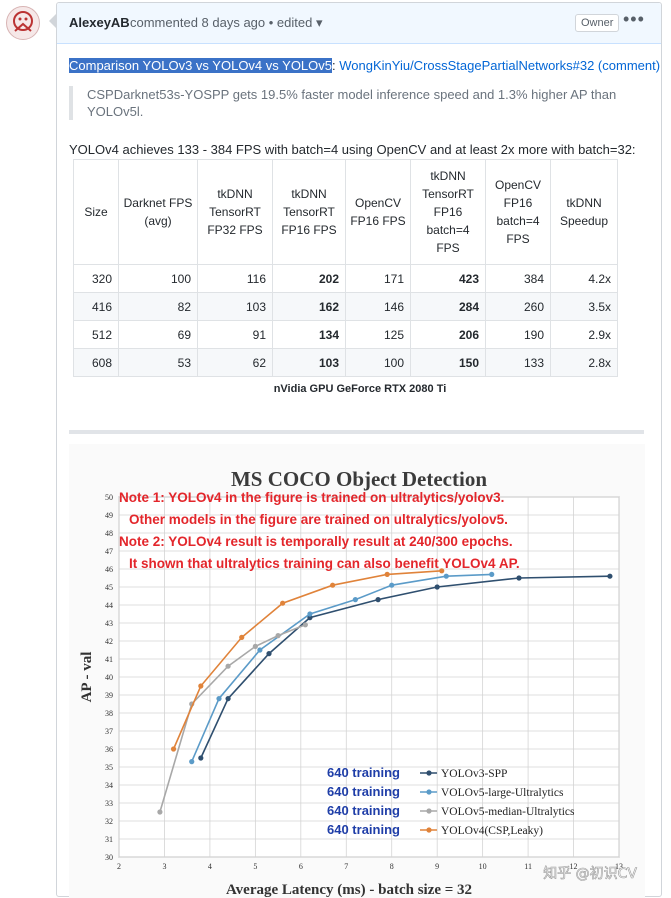 The width and height of the screenshot is (671, 898). Describe the element at coordinates (87, 677) in the screenshot. I see `y-axis-label: AP - val` at that location.